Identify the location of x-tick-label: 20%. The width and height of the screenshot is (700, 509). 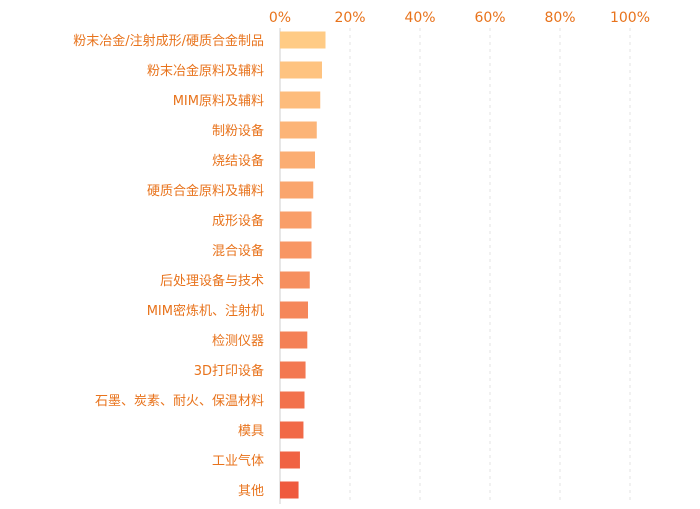
(349, 18).